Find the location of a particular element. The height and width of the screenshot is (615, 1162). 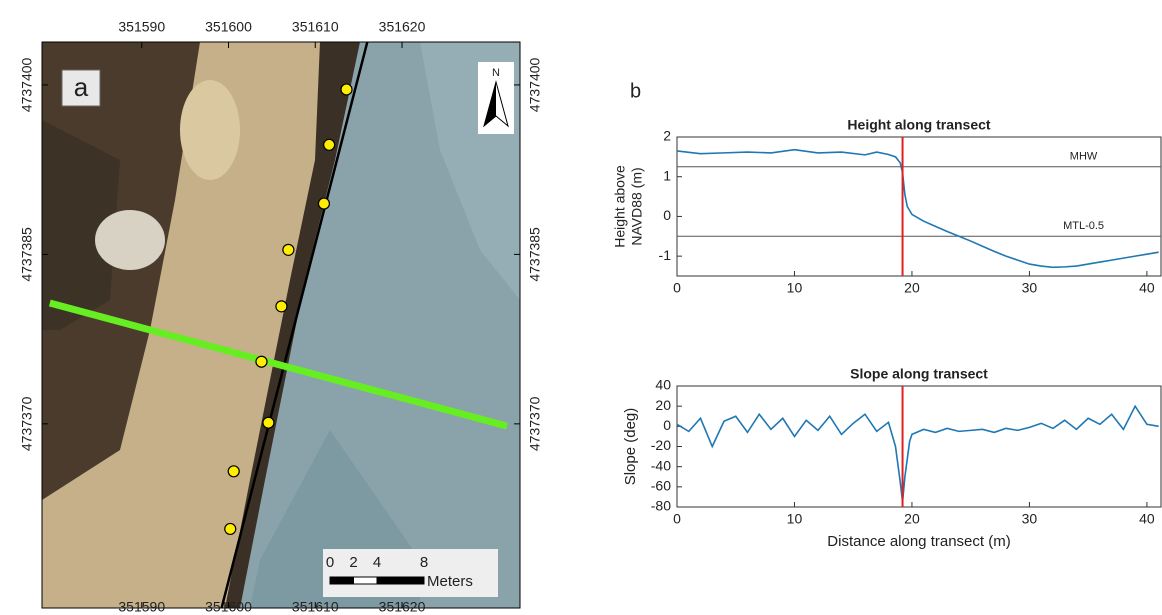

y-tick-label: 2 is located at coordinates (667, 136).